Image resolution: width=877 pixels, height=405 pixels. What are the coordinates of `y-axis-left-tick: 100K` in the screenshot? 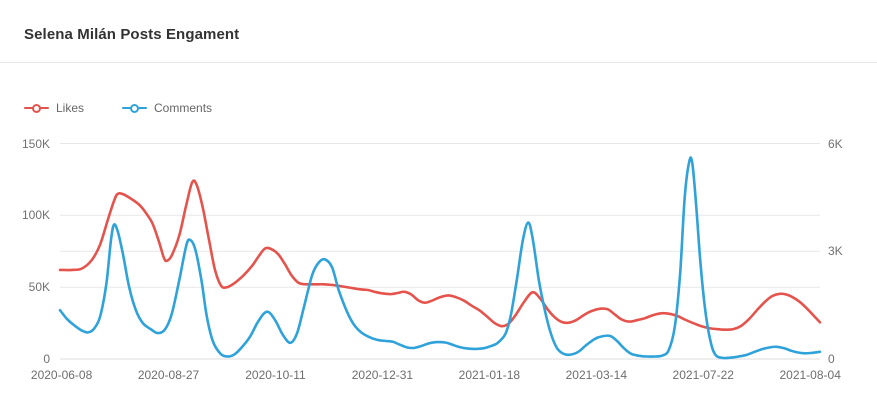 It's located at (35, 215).